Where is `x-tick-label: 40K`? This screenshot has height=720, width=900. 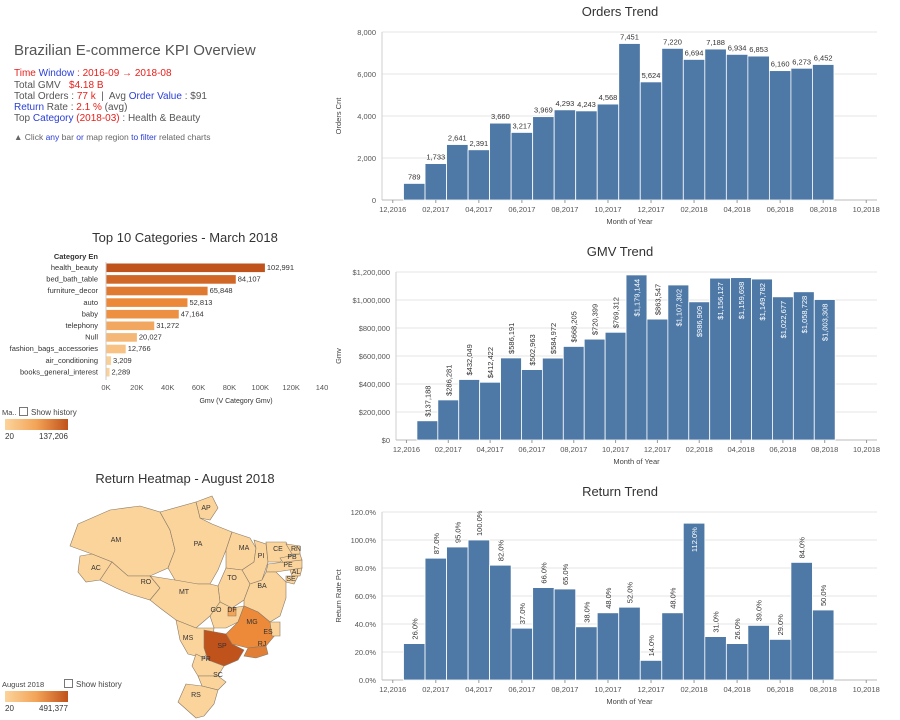
x-tick-label: 40K is located at coordinates (167, 387).